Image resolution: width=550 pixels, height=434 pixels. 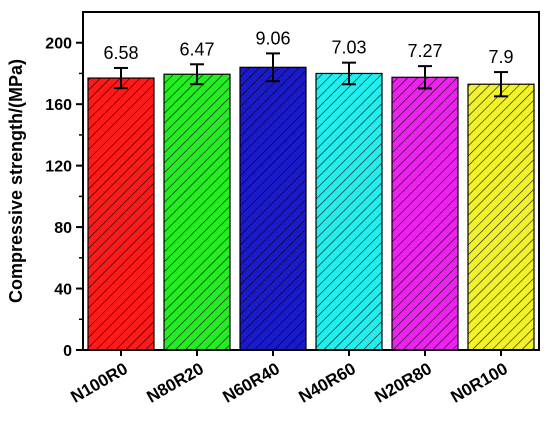 What do you see at coordinates (251, 383) in the screenshot?
I see `x-tick-label-N60R40: N60R40` at bounding box center [251, 383].